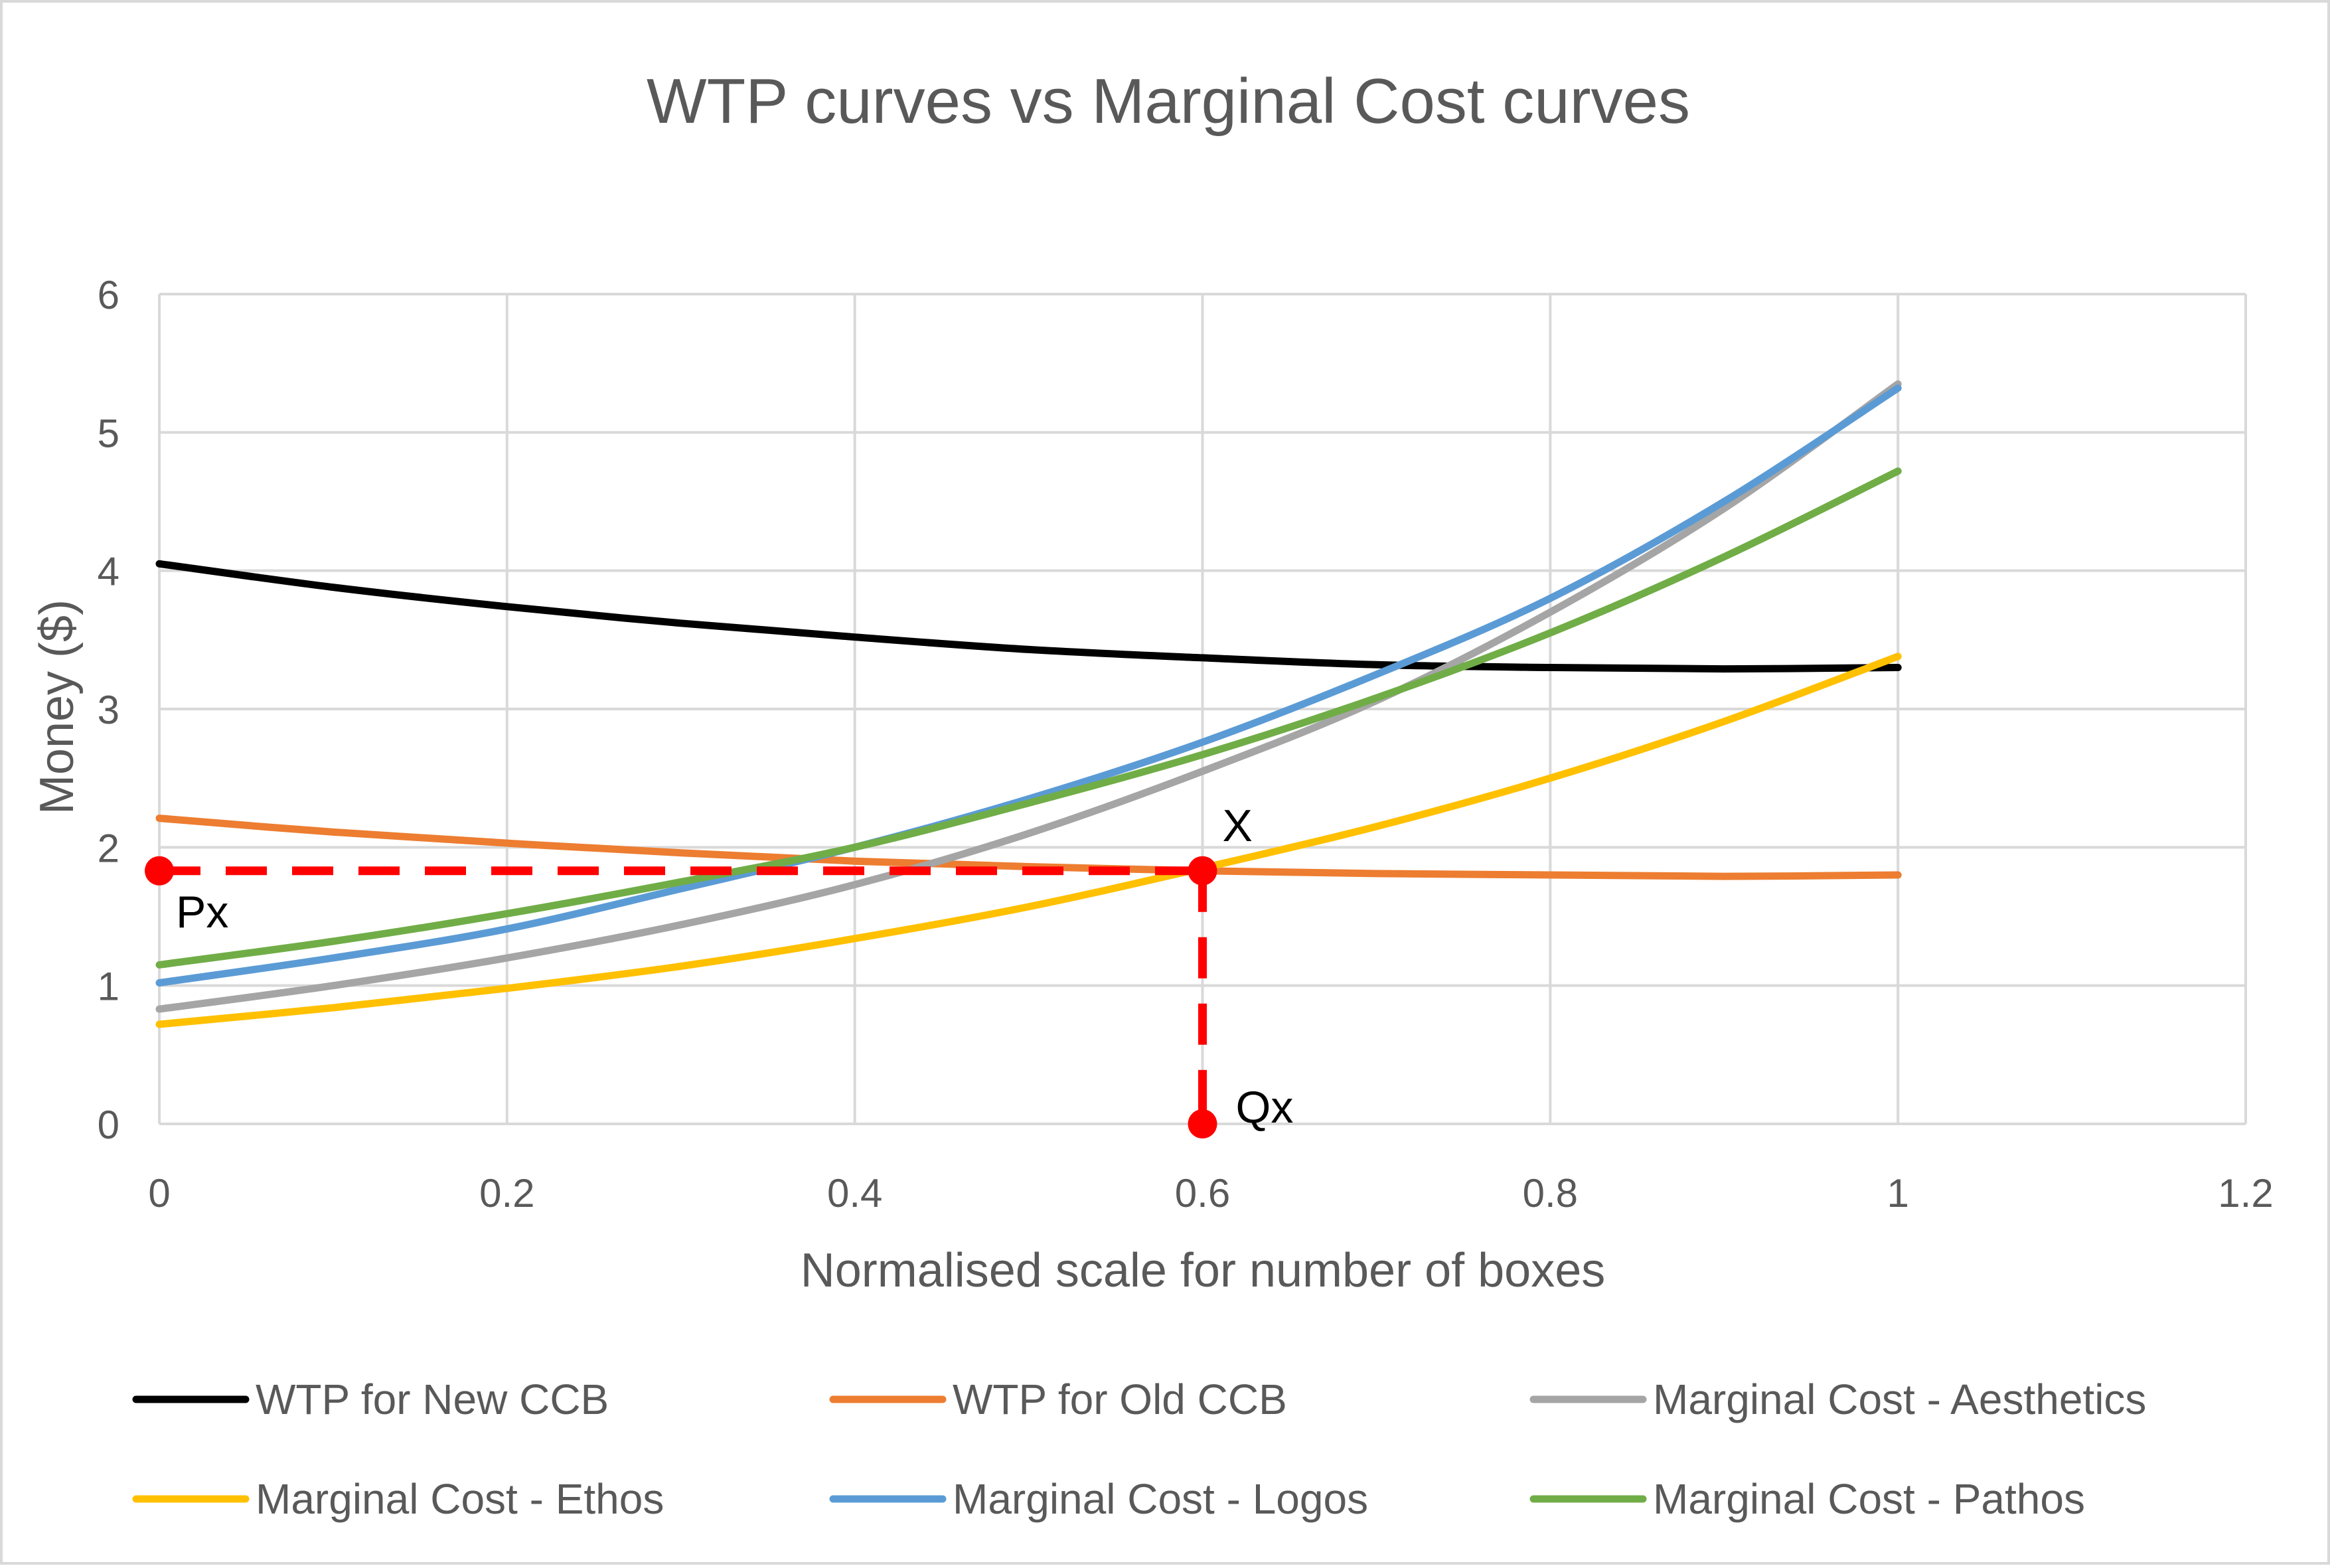 The width and height of the screenshot is (2330, 1568). What do you see at coordinates (1238, 826) in the screenshot?
I see `equilibrium-label: X` at bounding box center [1238, 826].